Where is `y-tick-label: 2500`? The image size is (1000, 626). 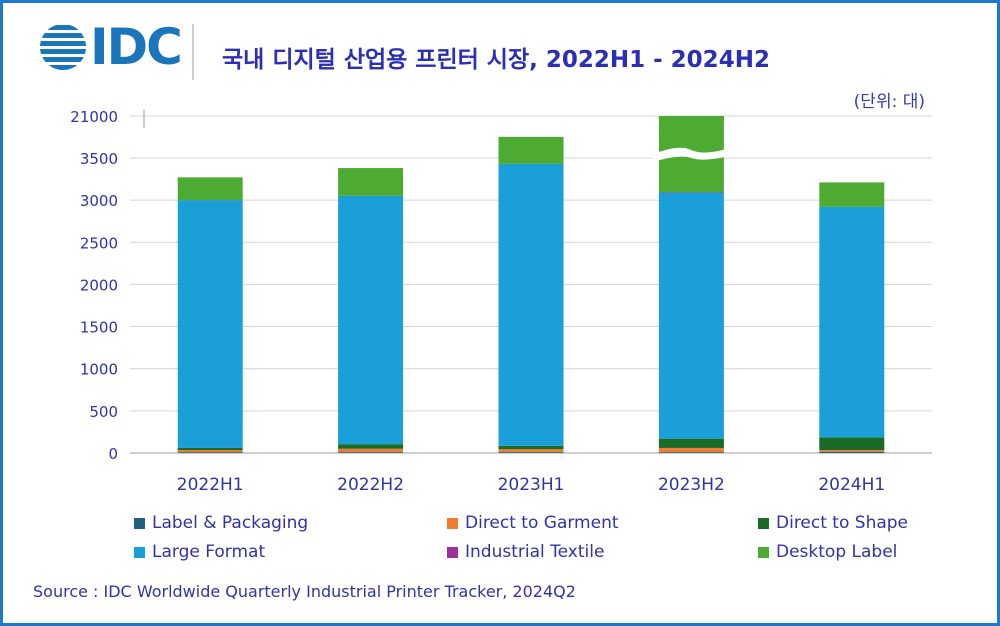 y-tick-label: 2500 is located at coordinates (99, 243).